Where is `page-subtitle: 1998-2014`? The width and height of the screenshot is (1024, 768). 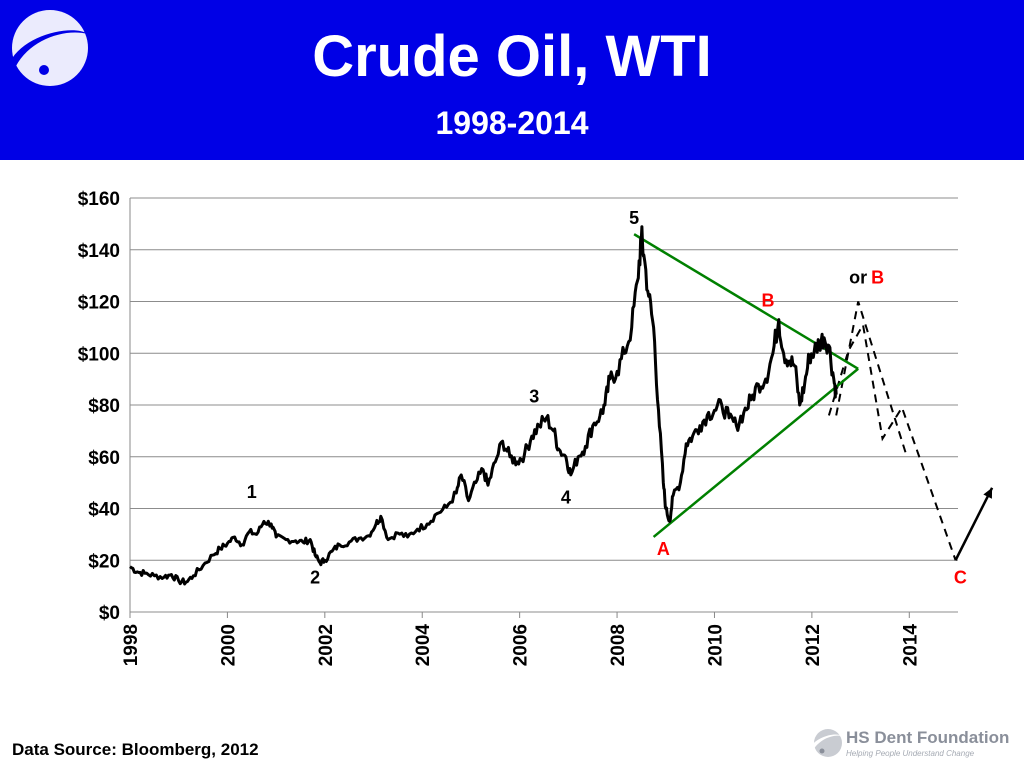
page-subtitle: 1998-2014 is located at coordinates (512, 123).